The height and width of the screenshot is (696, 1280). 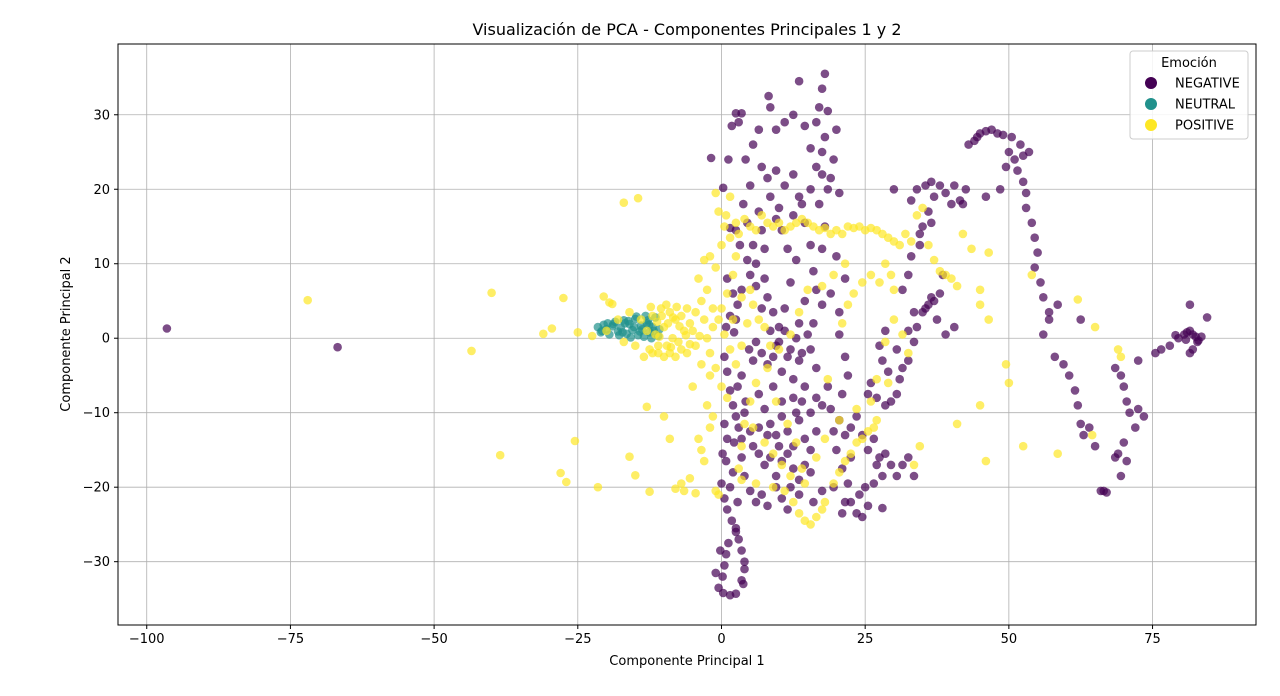 What do you see at coordinates (1151, 104) in the screenshot?
I see `legend-marker-neutral` at bounding box center [1151, 104].